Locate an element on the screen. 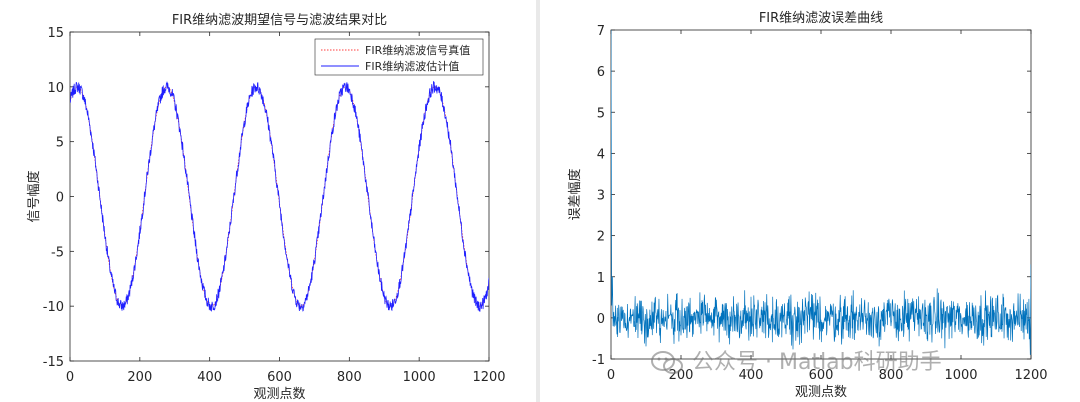 The image size is (1080, 402). y-tick-label: -5 is located at coordinates (57, 252).